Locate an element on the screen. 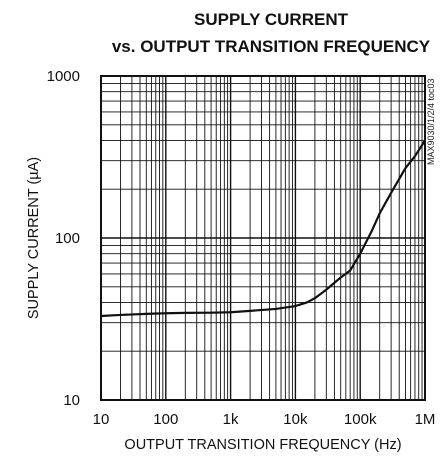  y-tick-label: 1000 is located at coordinates (63, 76).